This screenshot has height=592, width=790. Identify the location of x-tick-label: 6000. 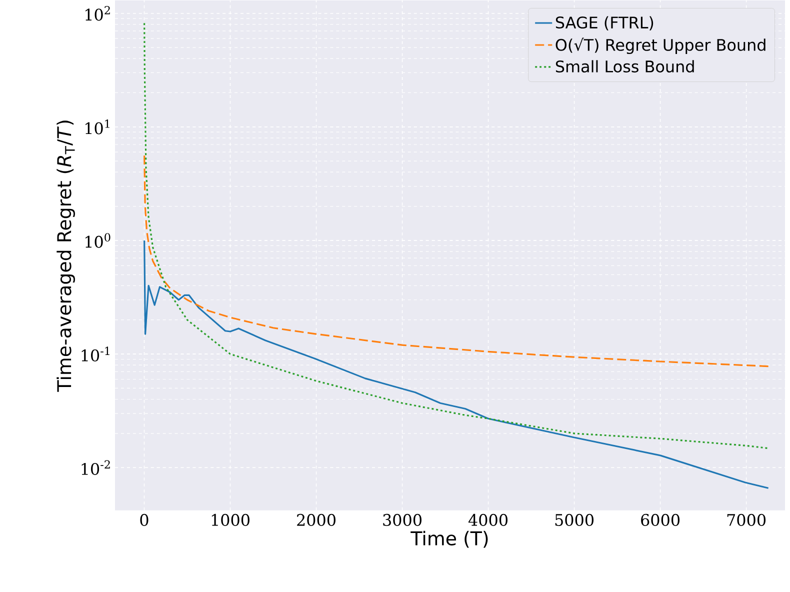
(660, 520).